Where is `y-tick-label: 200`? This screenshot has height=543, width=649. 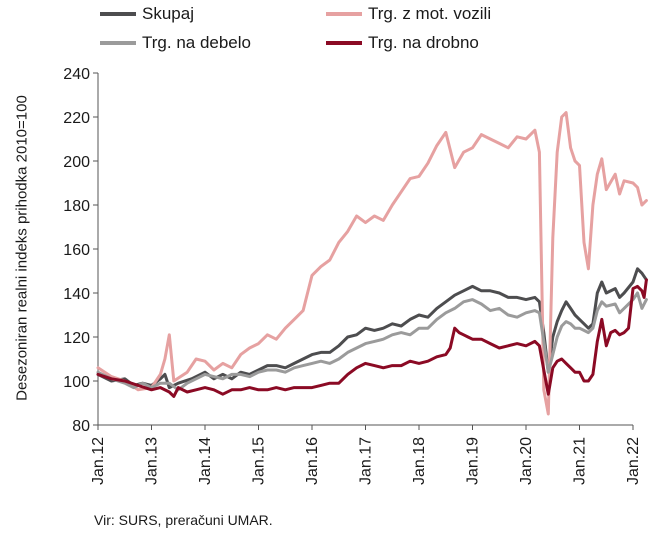
y-tick-label: 200 is located at coordinates (76, 162).